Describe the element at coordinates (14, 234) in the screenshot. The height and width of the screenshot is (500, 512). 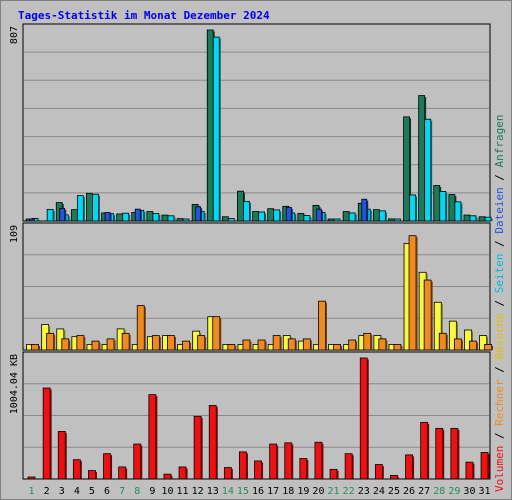
I see `y-max-label: 109` at that location.